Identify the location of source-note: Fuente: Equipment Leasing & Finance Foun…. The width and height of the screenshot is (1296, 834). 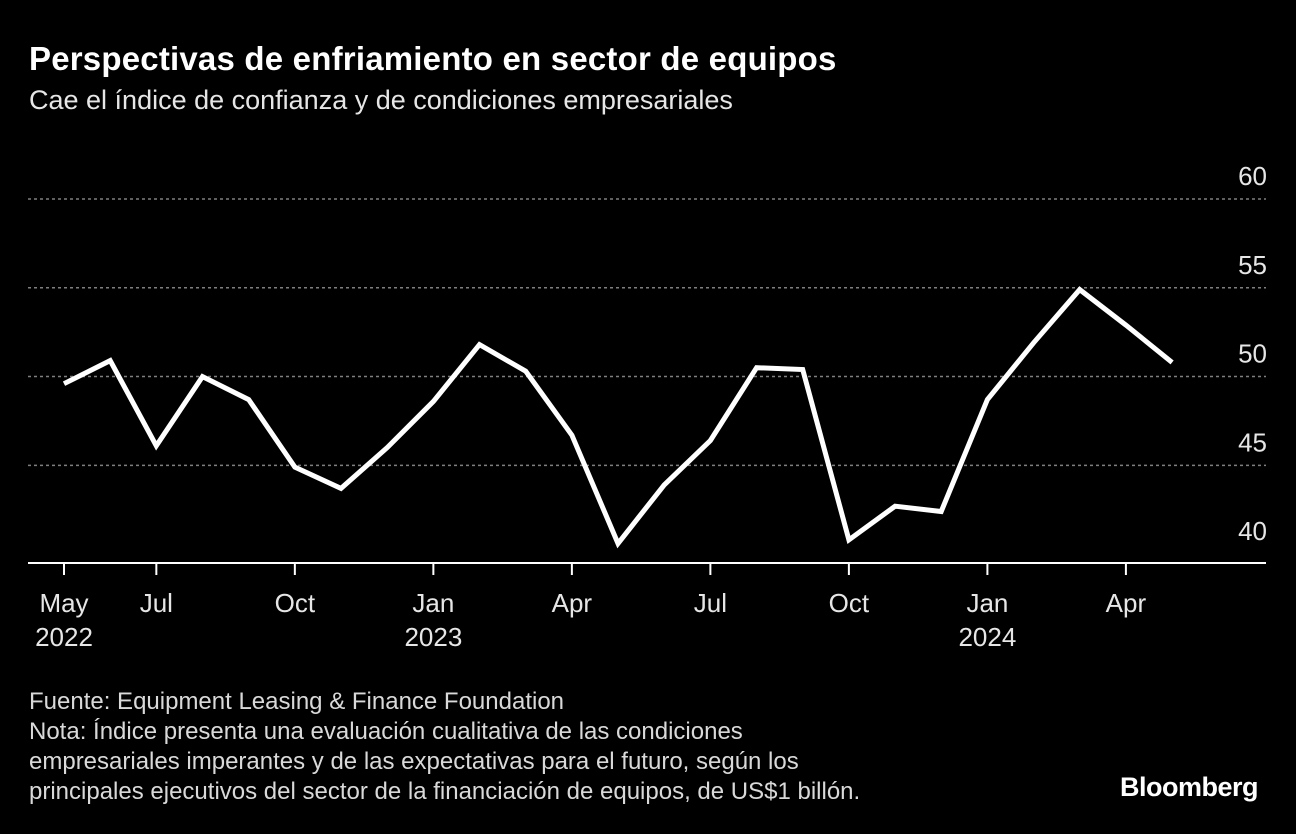
(297, 701).